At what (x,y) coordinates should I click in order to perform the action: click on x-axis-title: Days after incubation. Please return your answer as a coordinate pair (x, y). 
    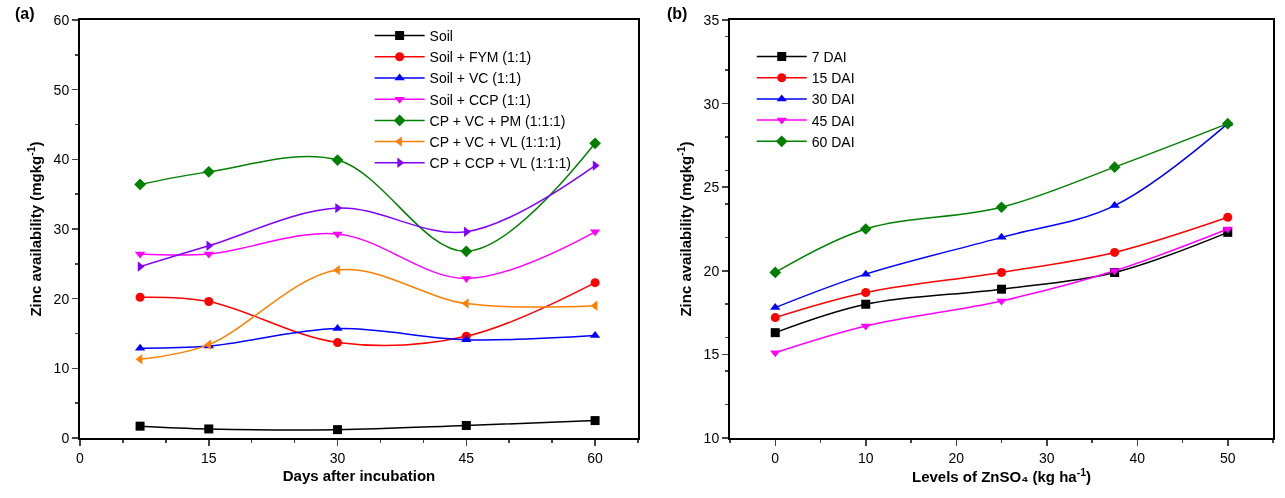
    Looking at the image, I should click on (359, 476).